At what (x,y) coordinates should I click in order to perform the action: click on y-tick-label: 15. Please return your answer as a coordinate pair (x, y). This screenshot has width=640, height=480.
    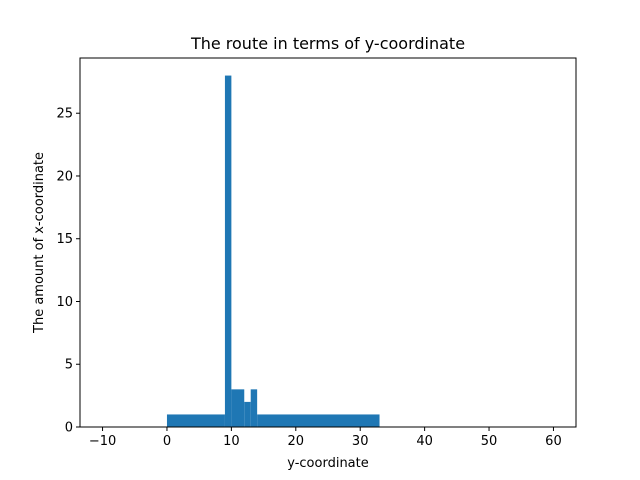
    Looking at the image, I should click on (64, 239).